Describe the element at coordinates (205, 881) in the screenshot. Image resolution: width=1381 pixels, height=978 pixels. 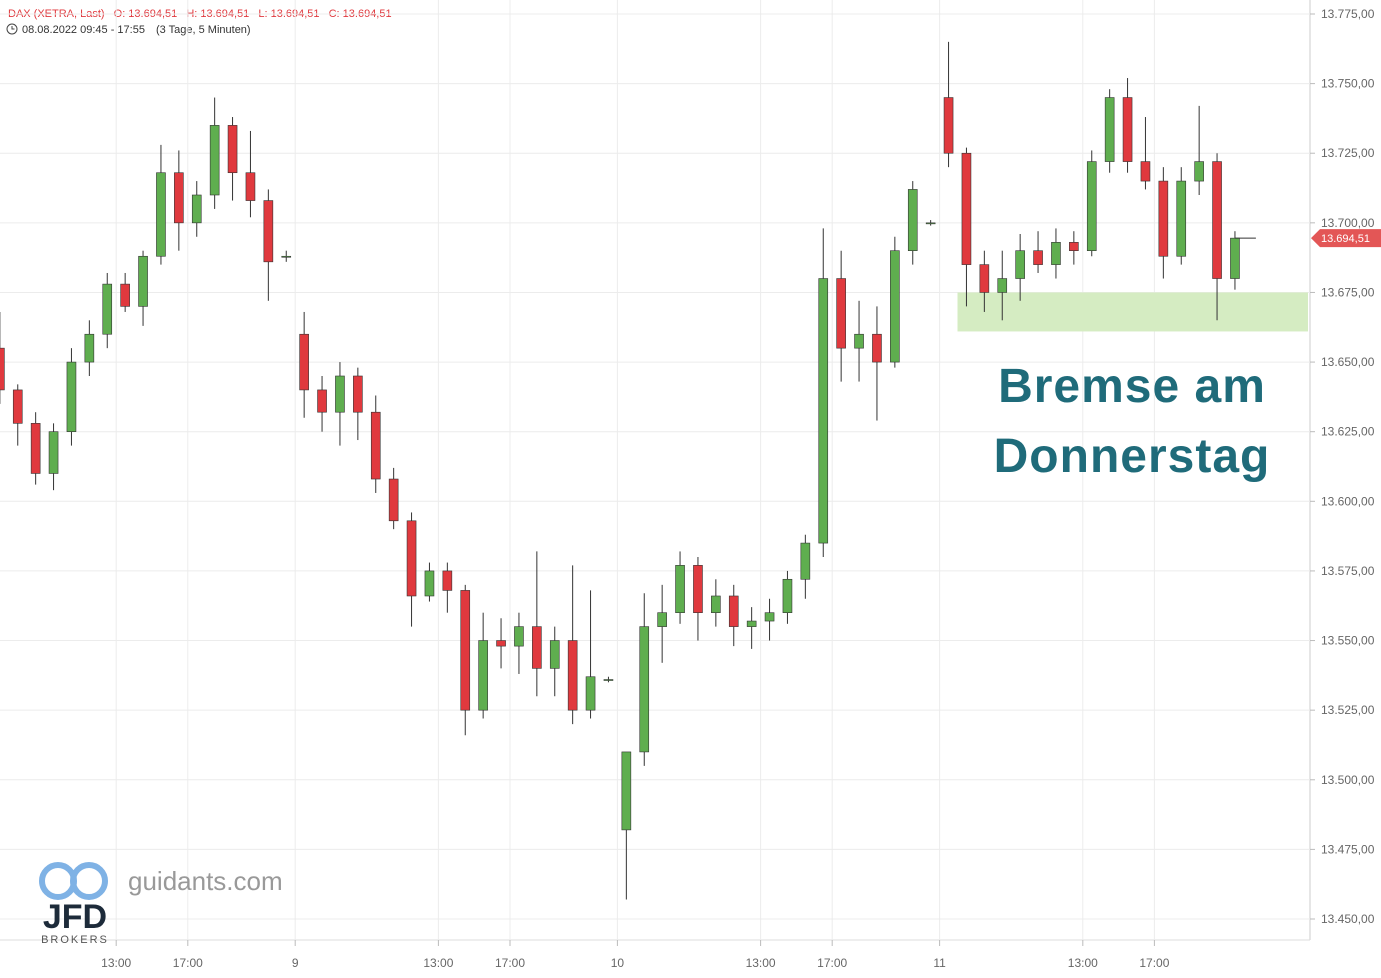
I see `watermark-site: guidants.com` at that location.